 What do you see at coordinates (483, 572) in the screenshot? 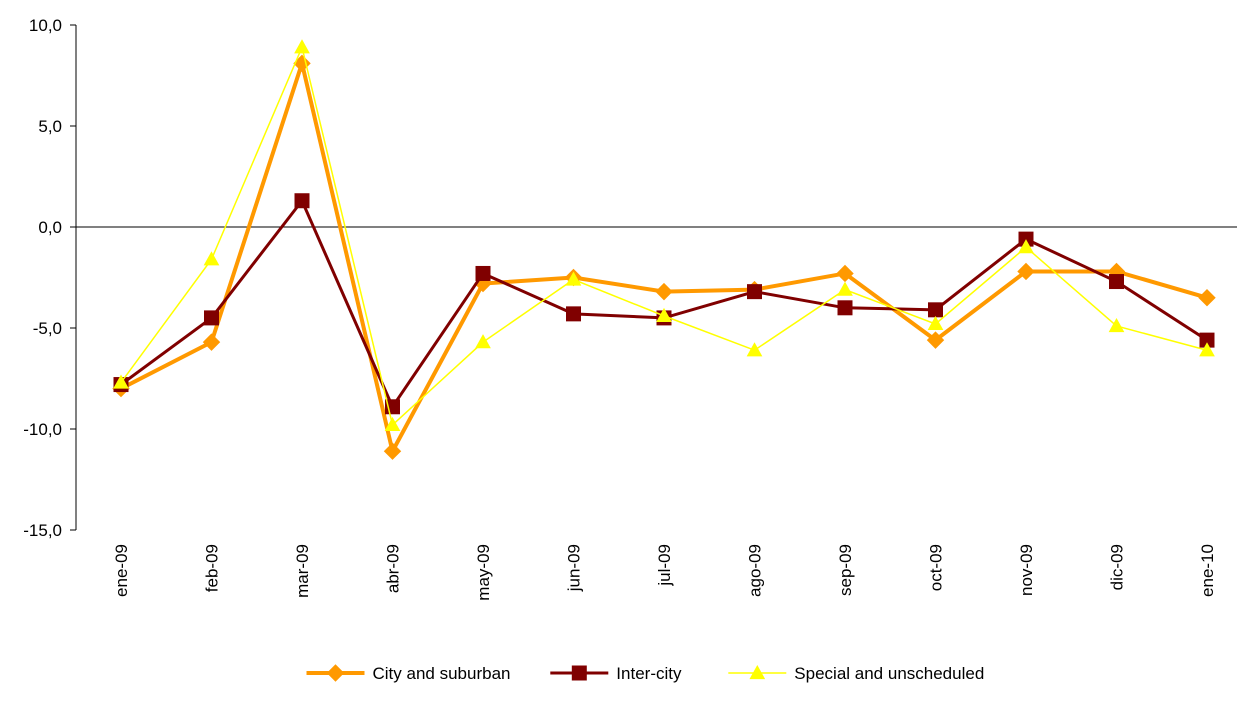
I see `x-tick-label: may-09` at bounding box center [483, 572].